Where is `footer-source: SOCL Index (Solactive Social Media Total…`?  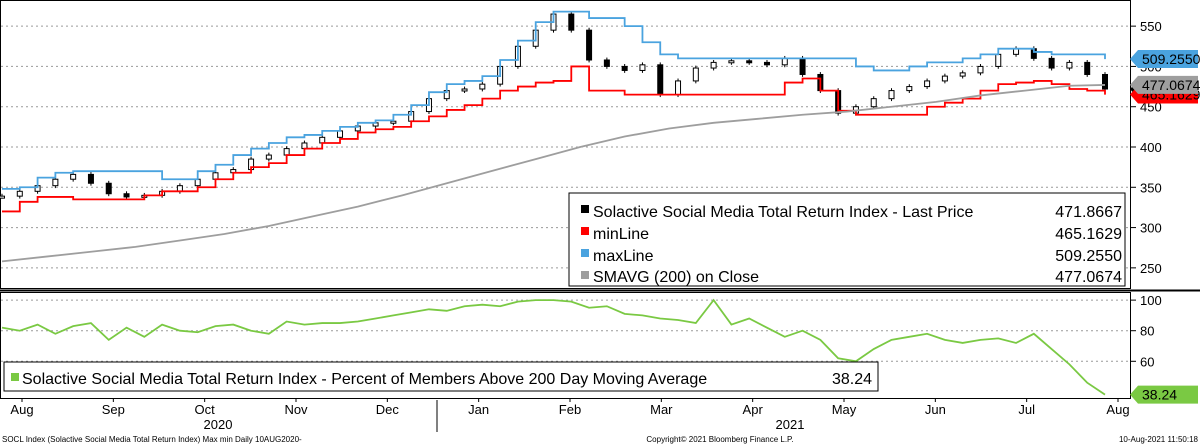 footer-source: SOCL Index (Solactive Social Media Total… is located at coordinates (152, 439).